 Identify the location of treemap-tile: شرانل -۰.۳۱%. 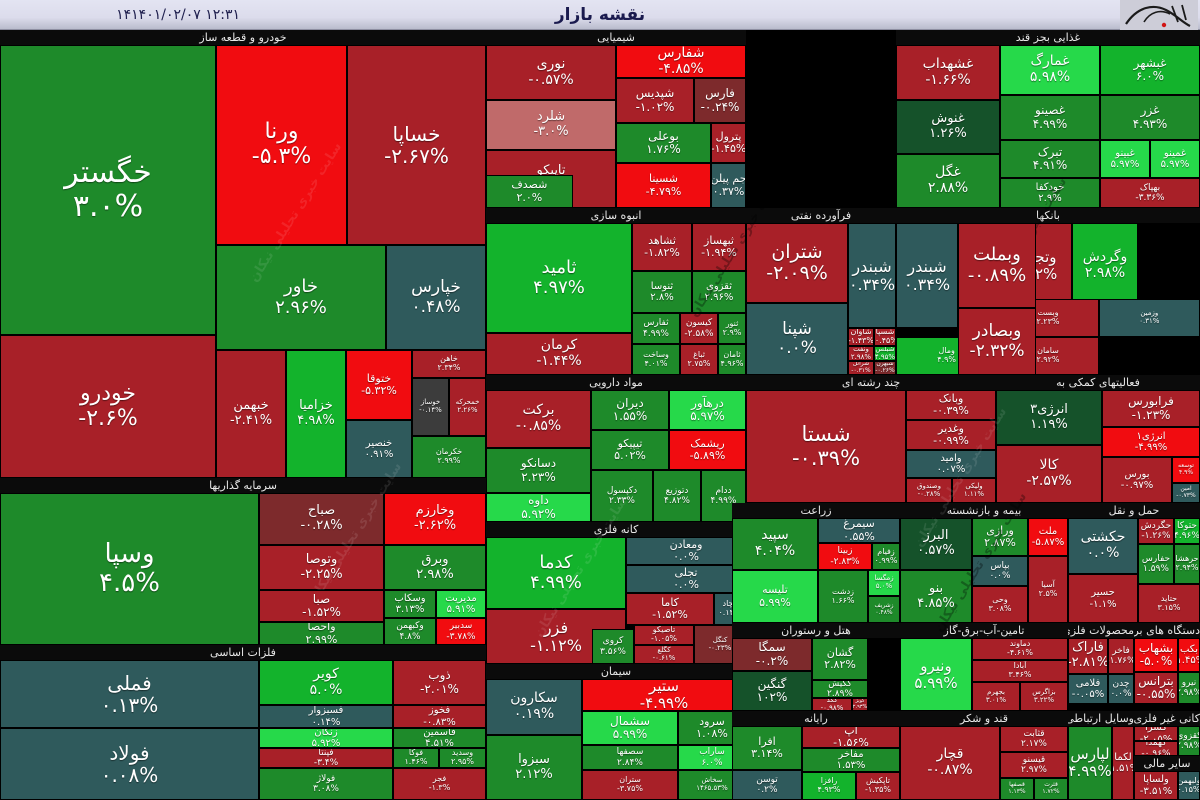
(861, 368).